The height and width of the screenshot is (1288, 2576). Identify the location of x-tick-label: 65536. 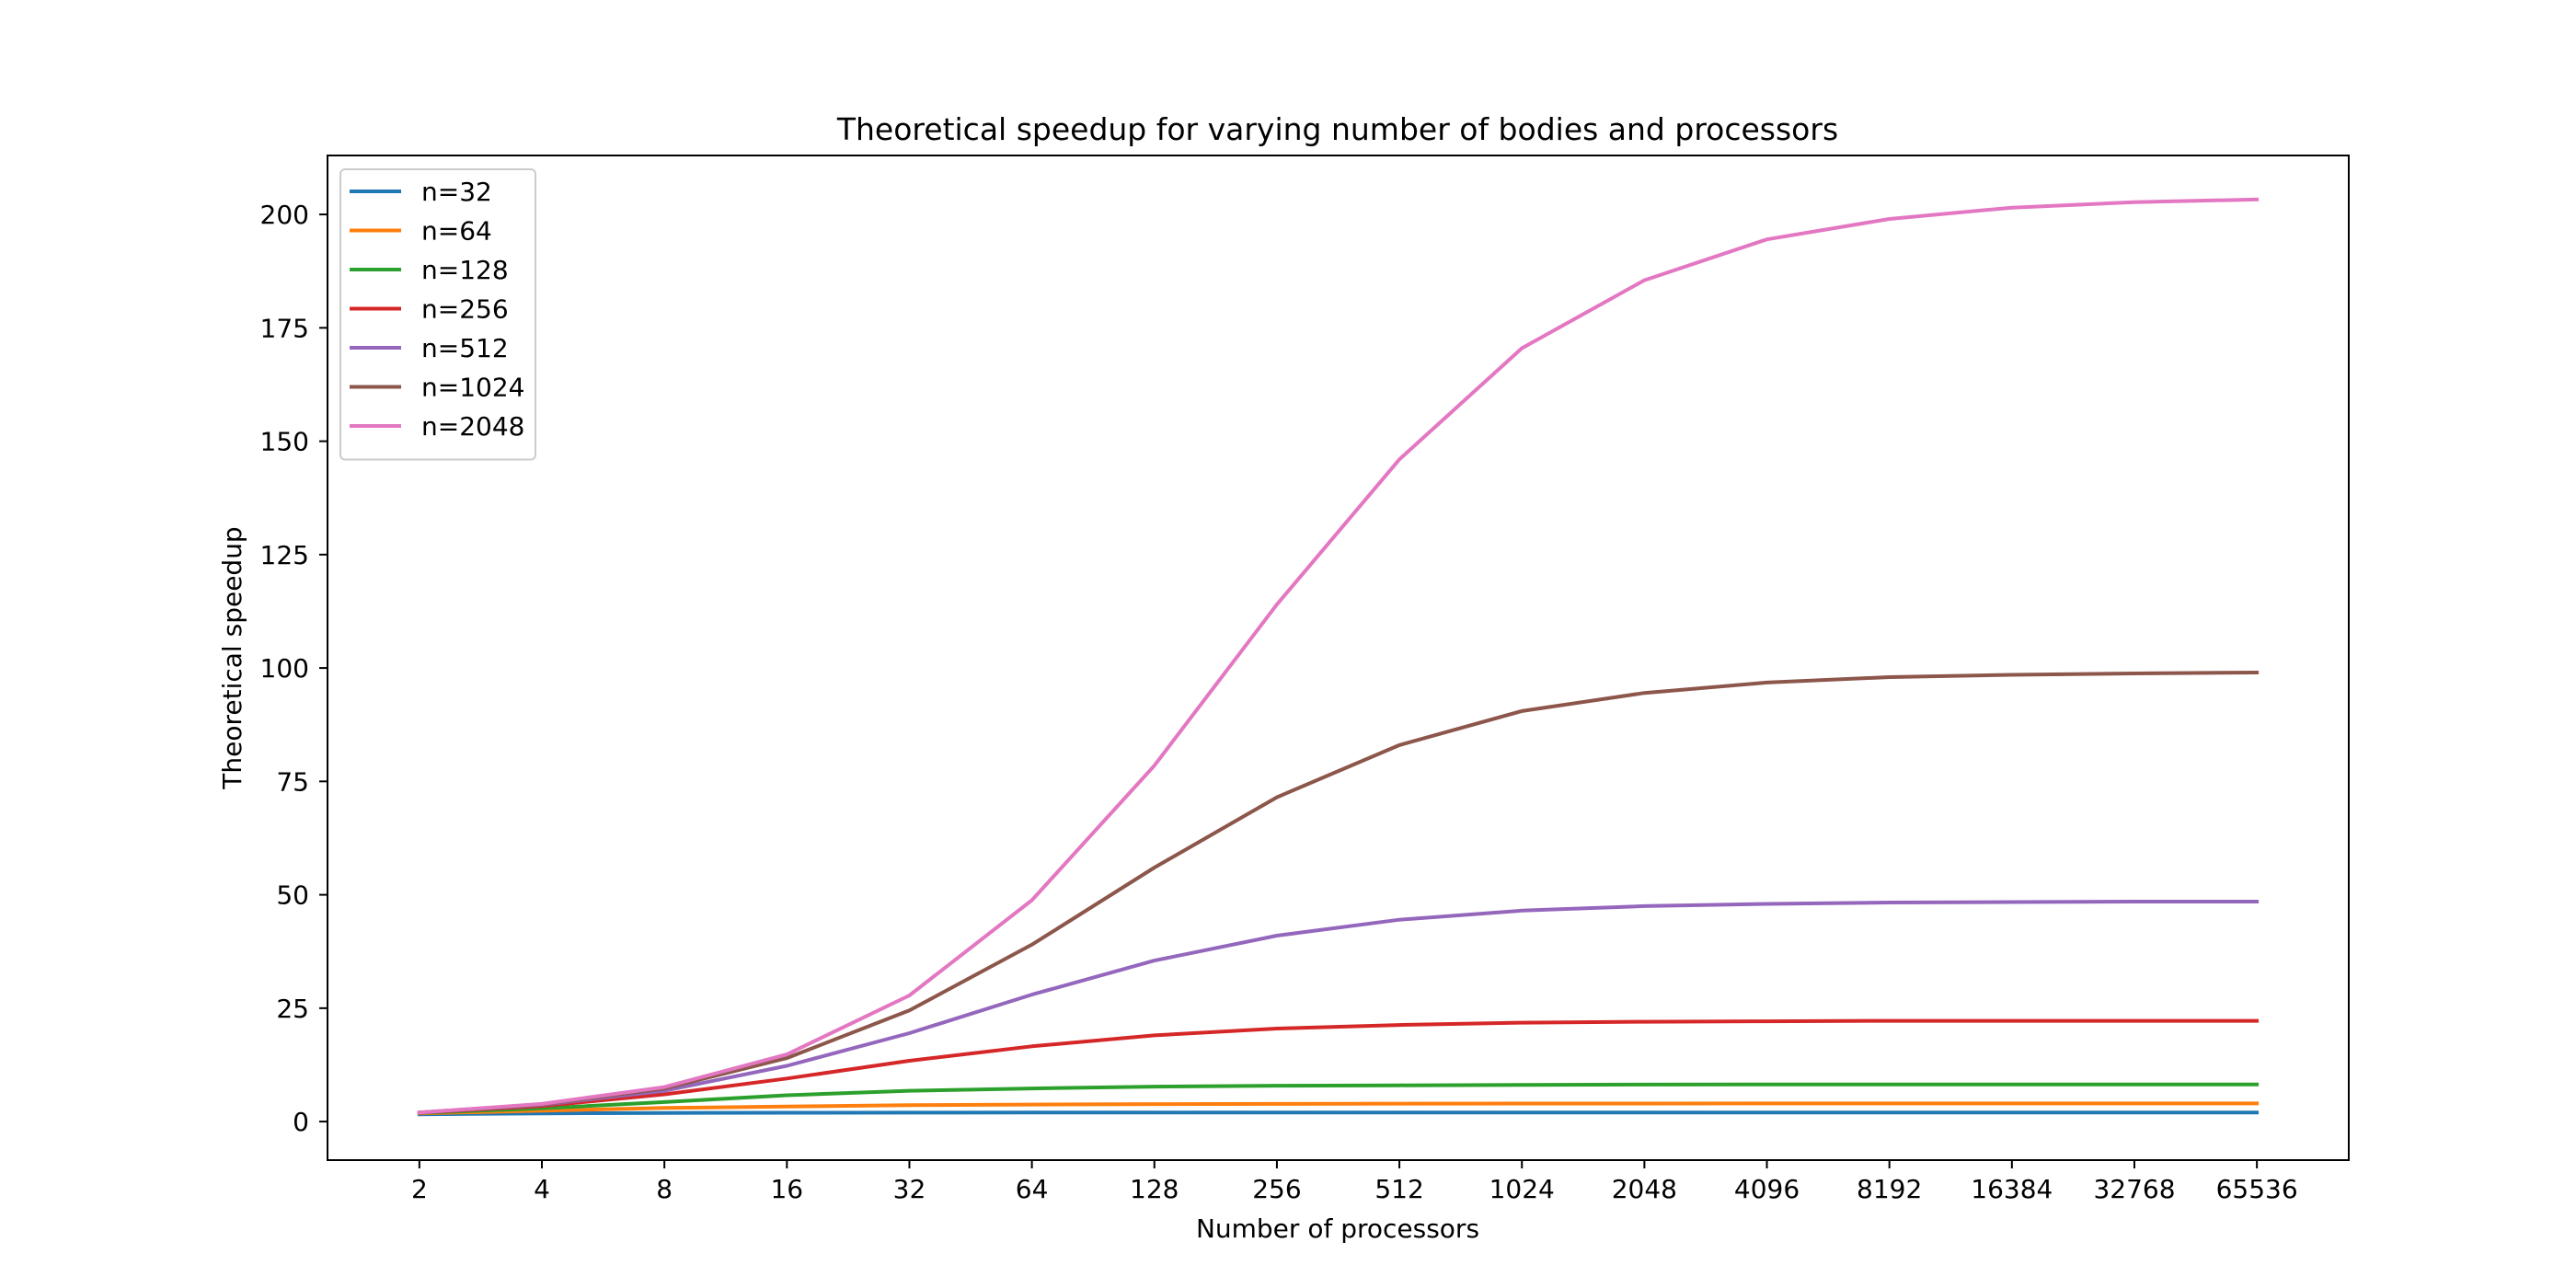
(2257, 1189).